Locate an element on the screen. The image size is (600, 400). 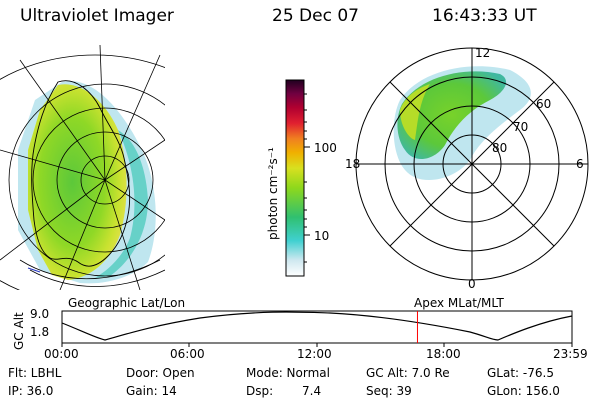
timeline-frame is located at coordinates (317, 327).